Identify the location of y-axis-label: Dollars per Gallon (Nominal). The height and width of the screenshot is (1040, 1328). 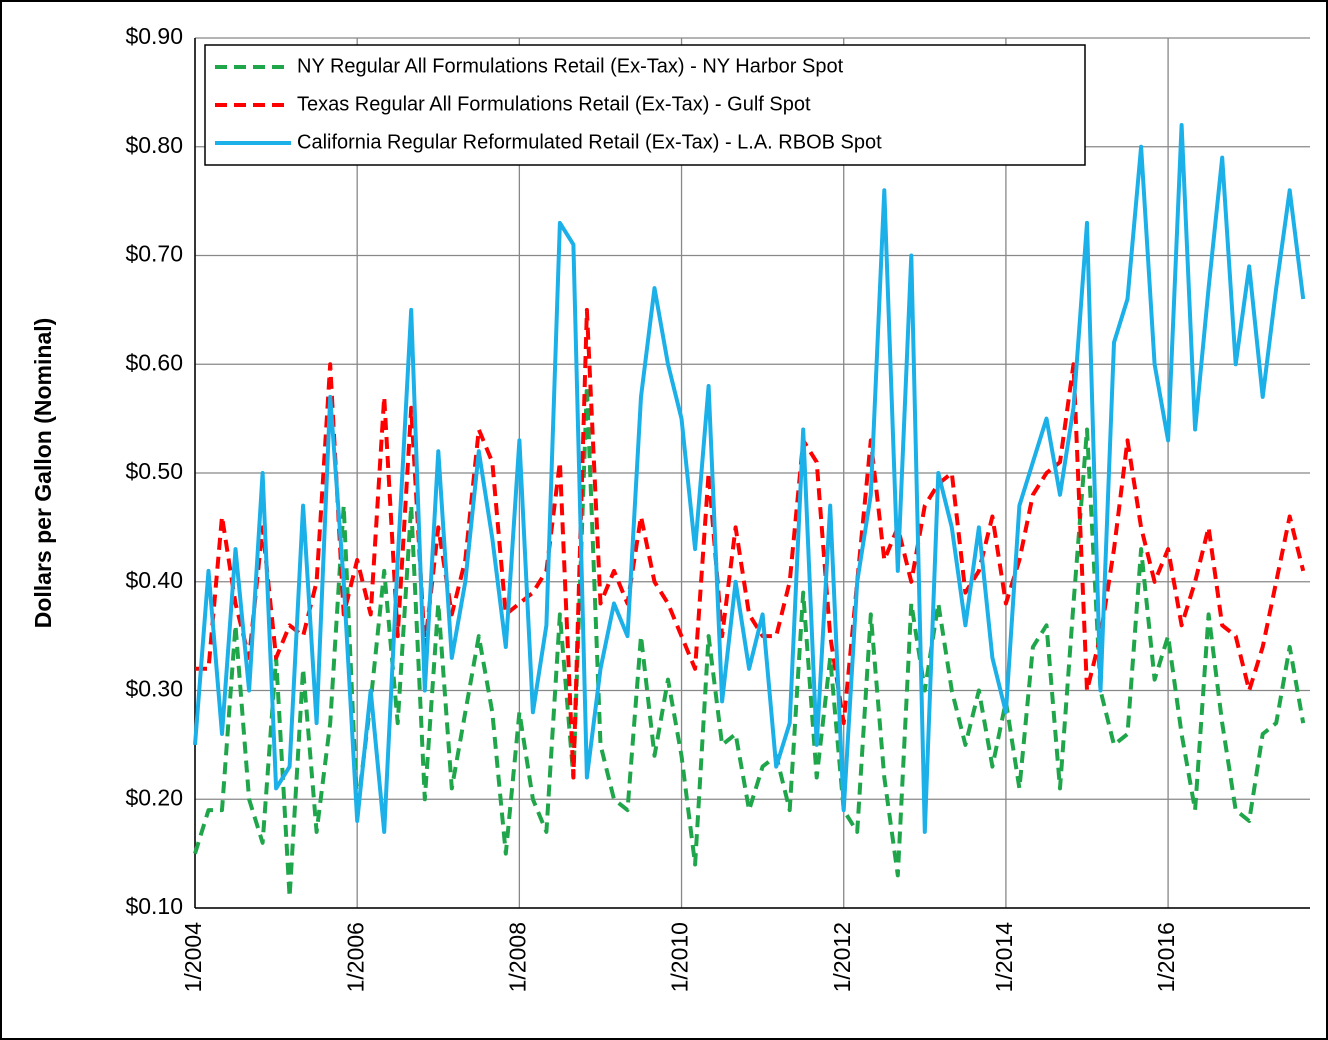
(43, 473).